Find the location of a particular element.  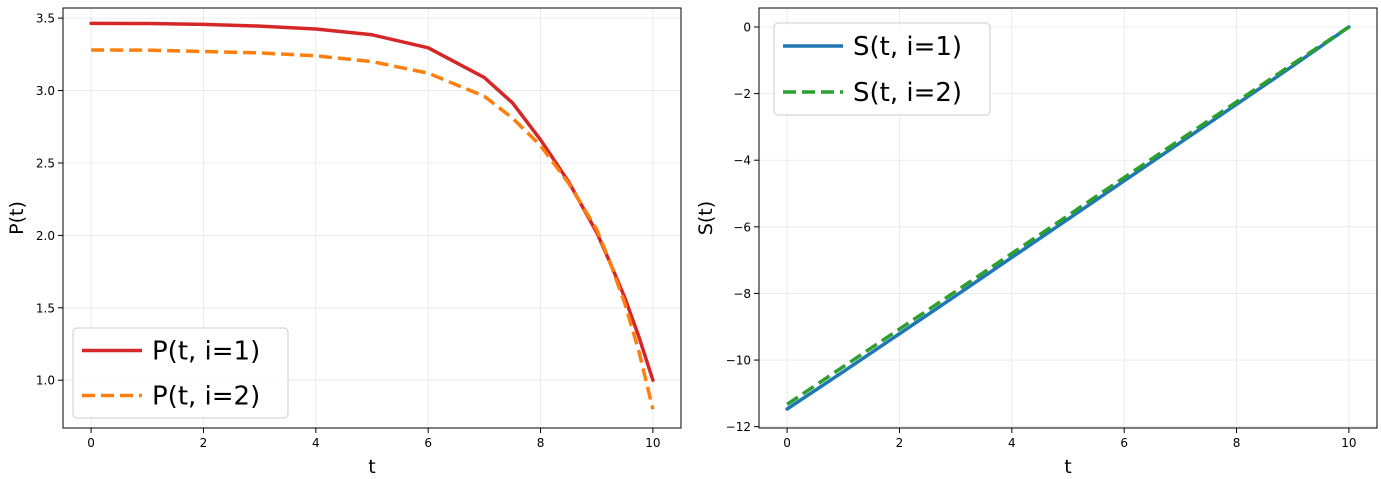

legend: P(t, i=1) P(t, i=2) is located at coordinates (180, 373).